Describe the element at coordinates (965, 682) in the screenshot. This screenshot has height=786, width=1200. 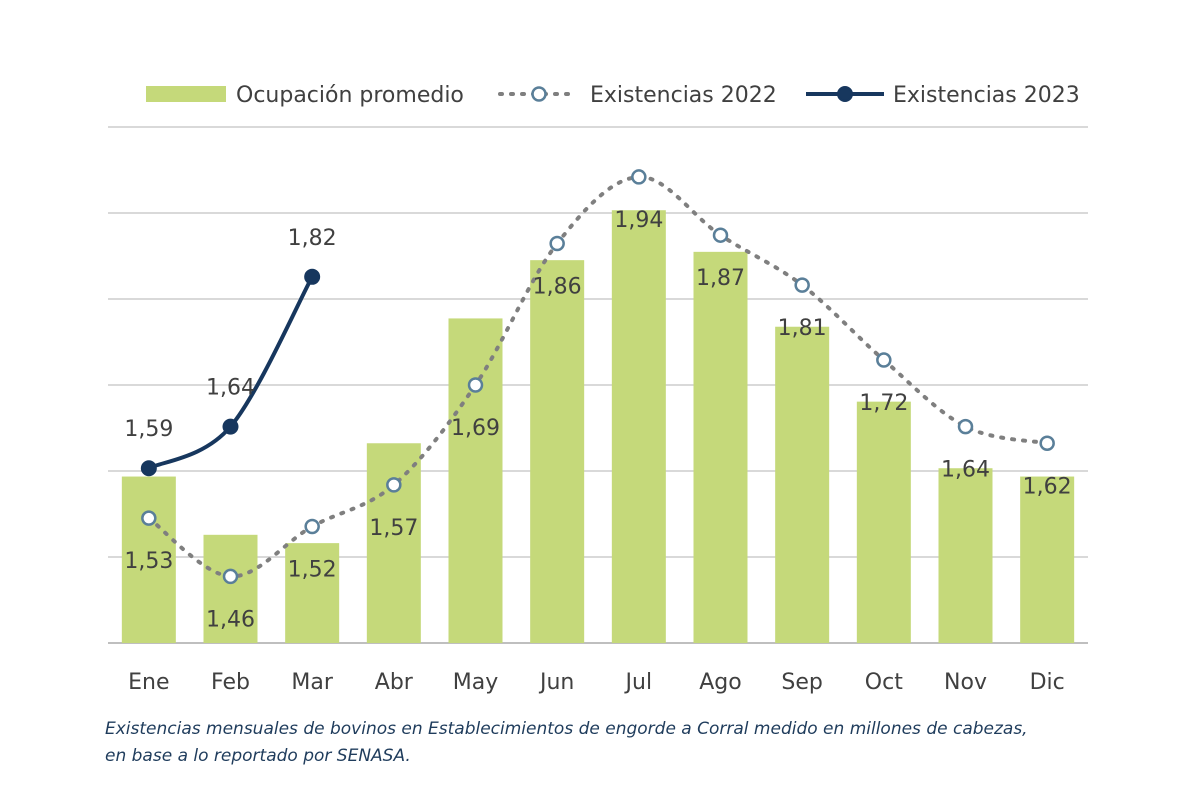
I see `x-tick-label: Nov` at that location.